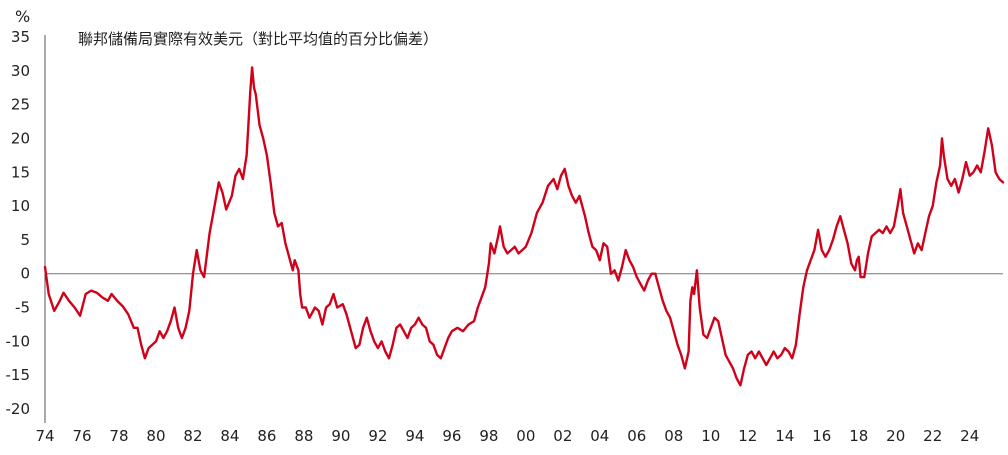 This screenshot has height=455, width=1008. Describe the element at coordinates (673, 436) in the screenshot. I see `x-tick-label: 08` at that location.